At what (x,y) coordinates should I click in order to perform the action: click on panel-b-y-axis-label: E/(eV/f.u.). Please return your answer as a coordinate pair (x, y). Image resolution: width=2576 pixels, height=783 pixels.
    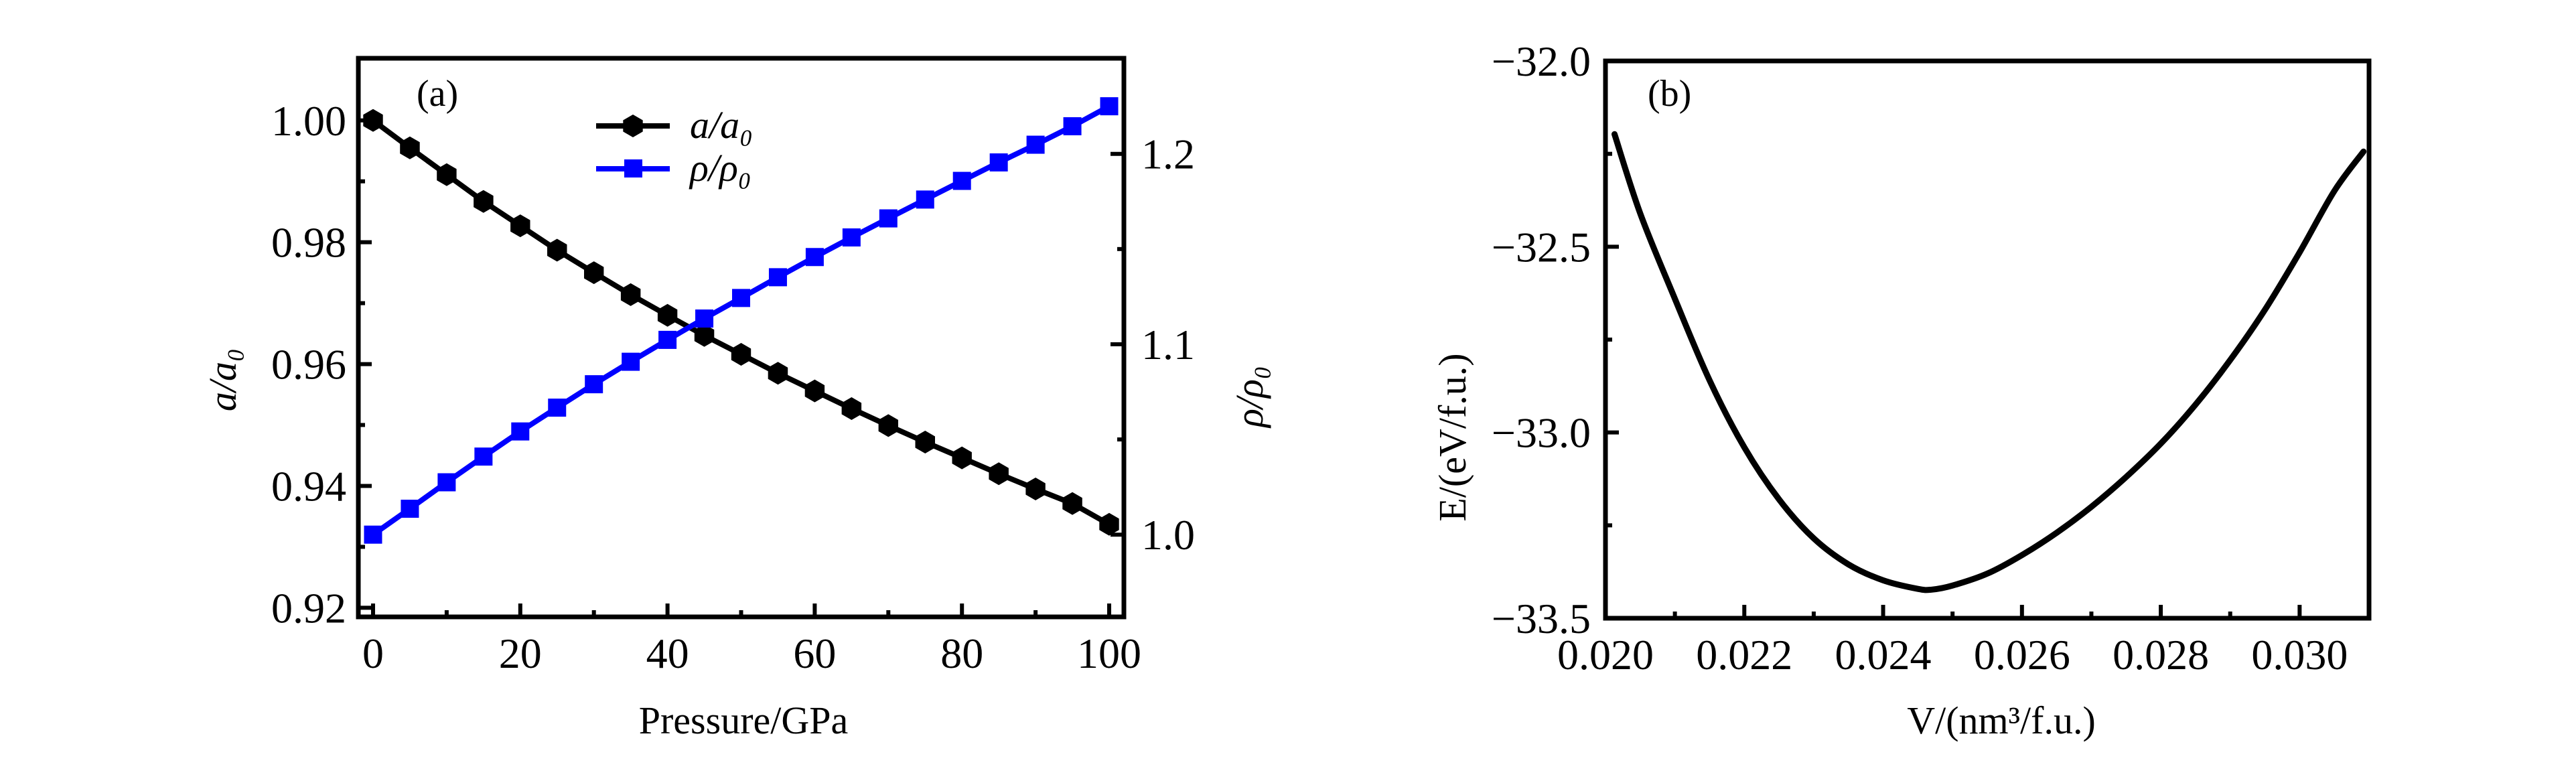
    Looking at the image, I should click on (1452, 437).